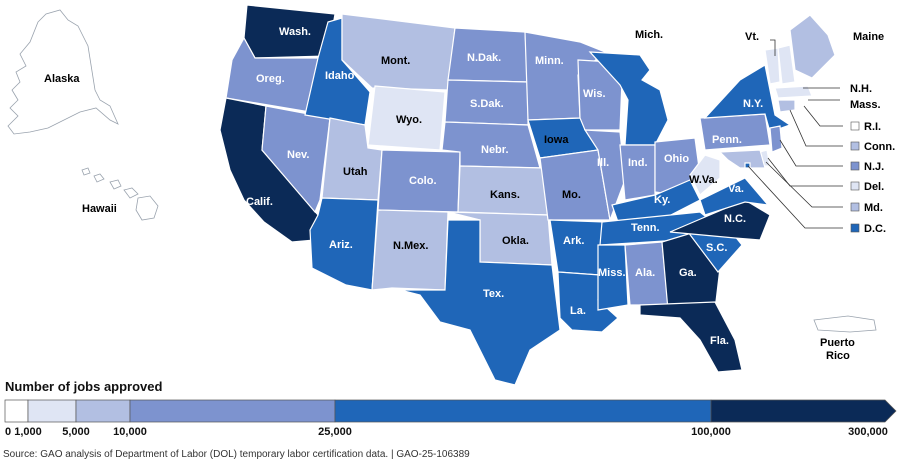 Image resolution: width=900 pixels, height=470 pixels. Describe the element at coordinates (719, 341) in the screenshot. I see `label-fla: Fla.` at that location.